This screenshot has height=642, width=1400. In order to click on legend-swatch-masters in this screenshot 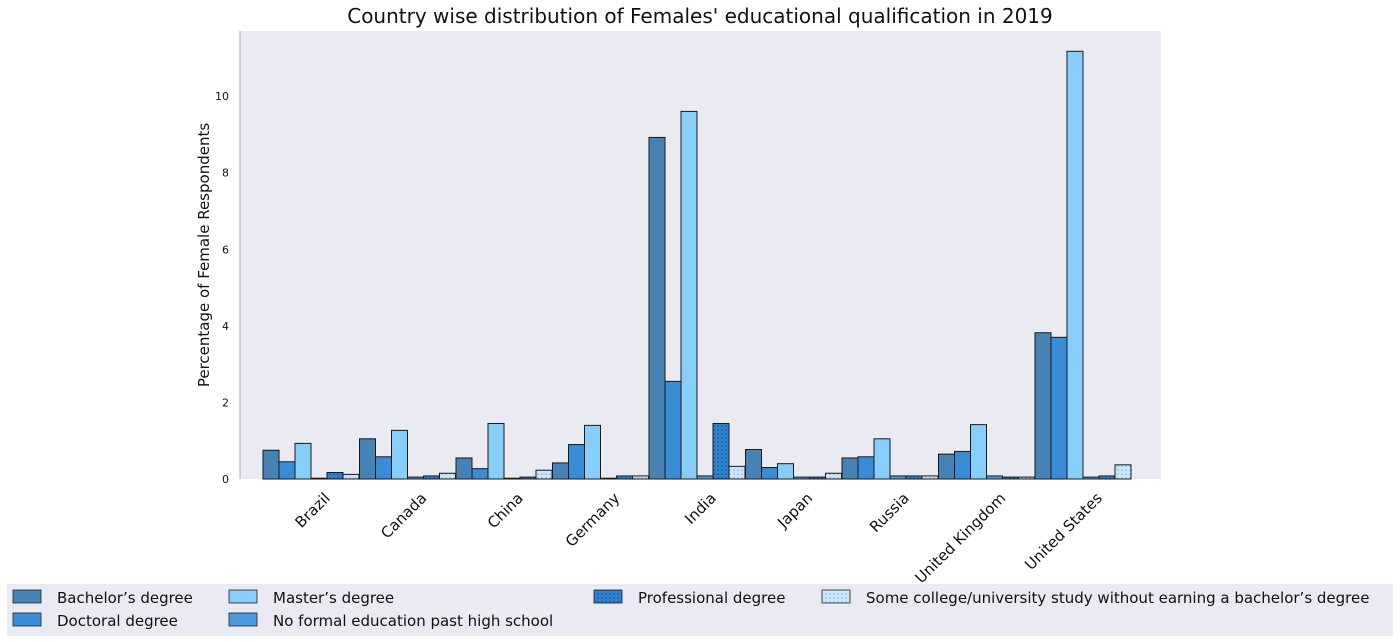, I will do `click(243, 596)`.